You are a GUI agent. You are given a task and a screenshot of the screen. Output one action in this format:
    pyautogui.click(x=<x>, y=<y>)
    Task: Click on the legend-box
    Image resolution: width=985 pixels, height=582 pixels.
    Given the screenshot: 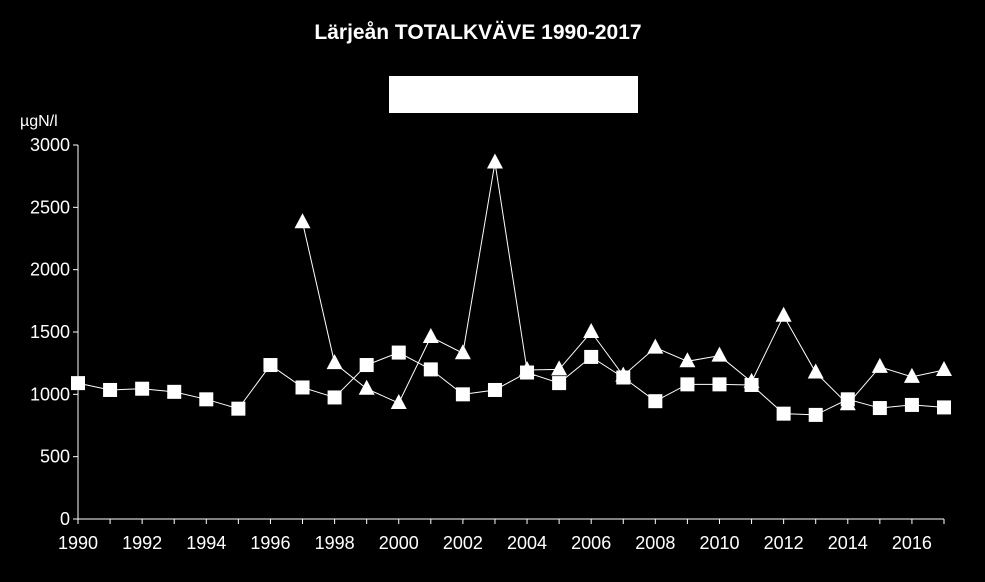 What is the action you would take?
    pyautogui.click(x=513, y=94)
    